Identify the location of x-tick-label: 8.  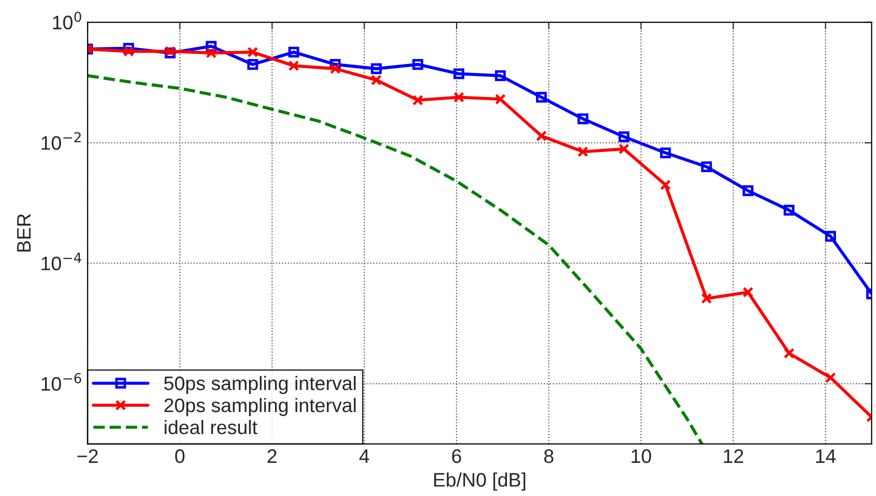
(549, 456).